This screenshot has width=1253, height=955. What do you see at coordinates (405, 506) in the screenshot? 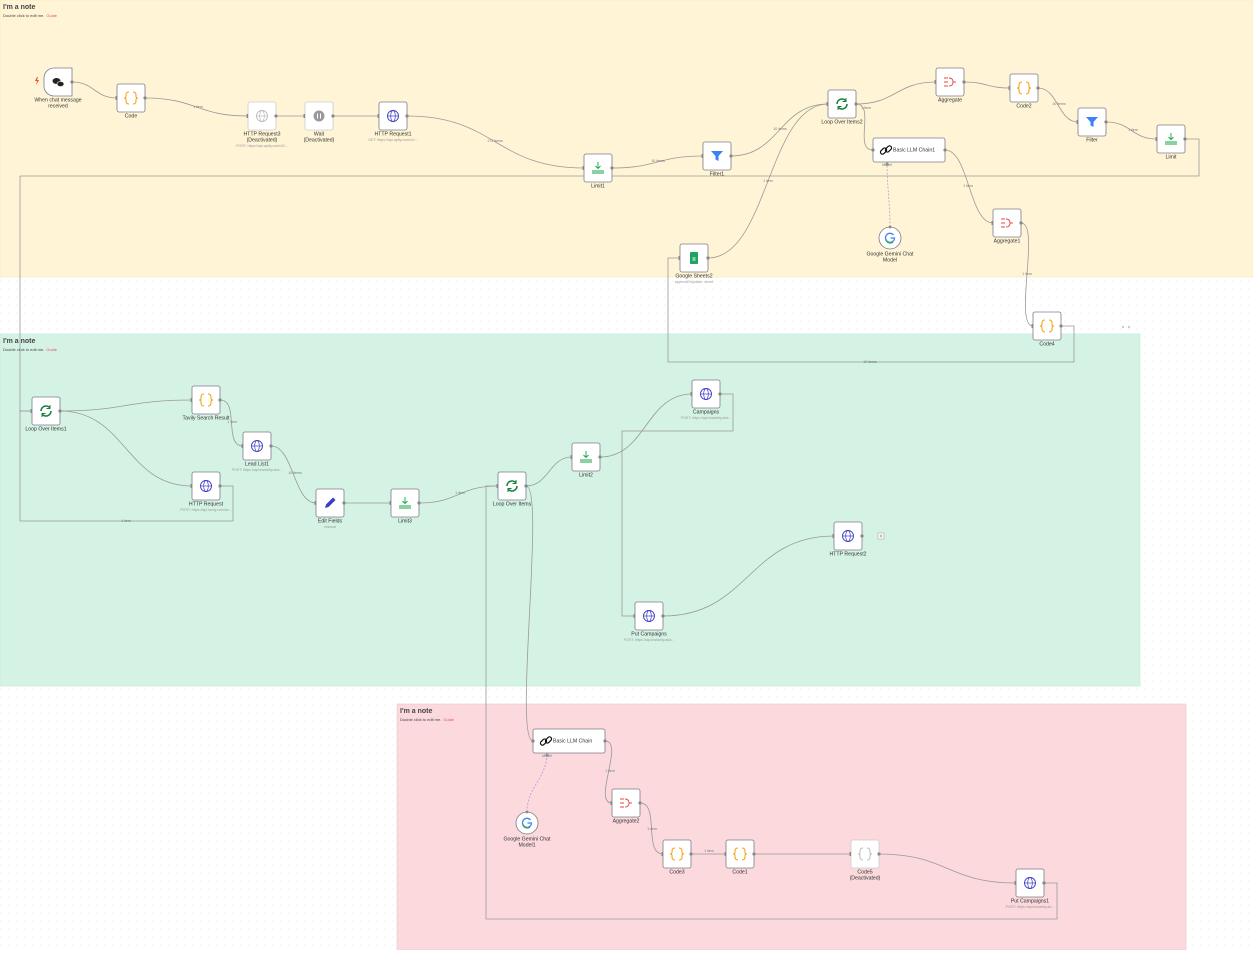
I see `workflow-node: Limit3` at bounding box center [405, 506].